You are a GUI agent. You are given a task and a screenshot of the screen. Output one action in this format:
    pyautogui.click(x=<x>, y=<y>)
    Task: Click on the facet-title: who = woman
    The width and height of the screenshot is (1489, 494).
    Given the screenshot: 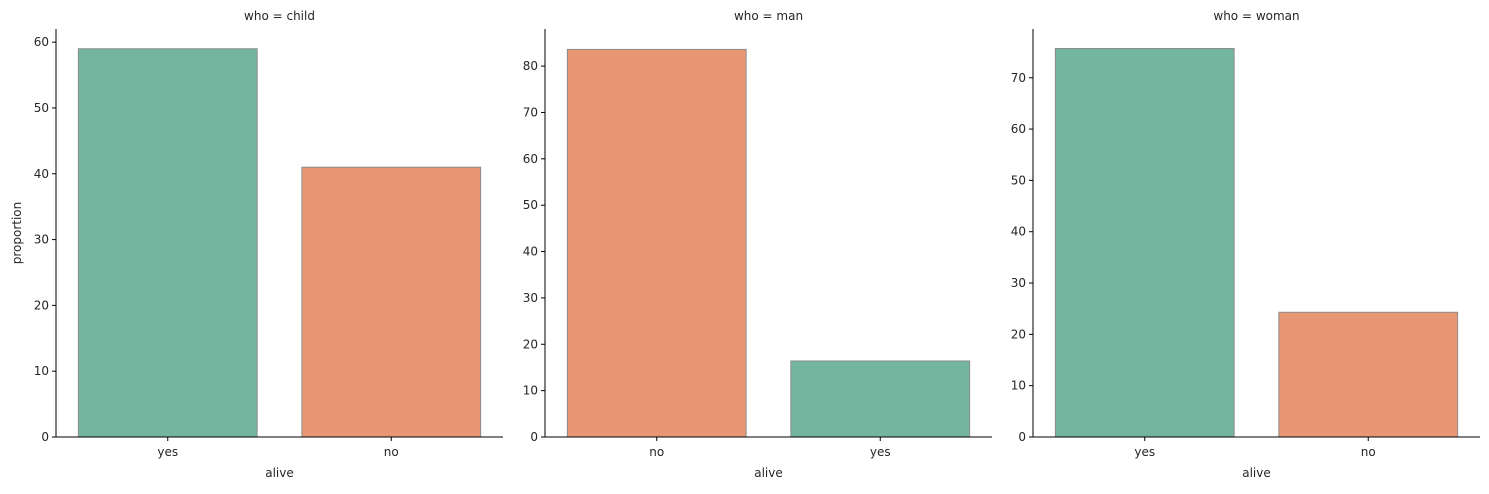 What is the action you would take?
    pyautogui.click(x=1256, y=16)
    